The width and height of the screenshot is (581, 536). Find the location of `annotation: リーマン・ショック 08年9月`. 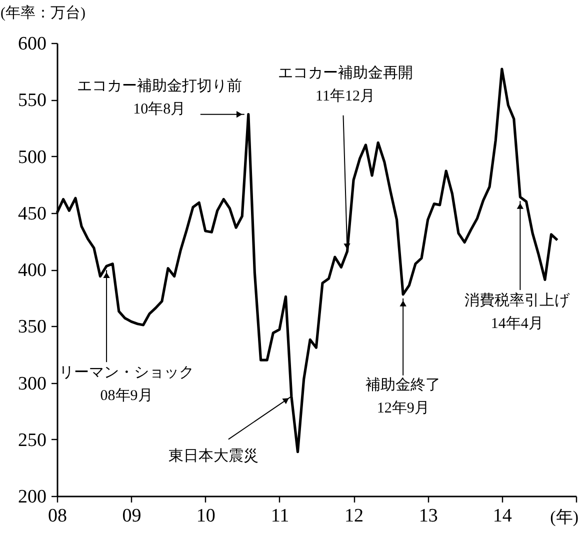

annotation: リーマン・ショック 08年9月 is located at coordinates (126, 384).